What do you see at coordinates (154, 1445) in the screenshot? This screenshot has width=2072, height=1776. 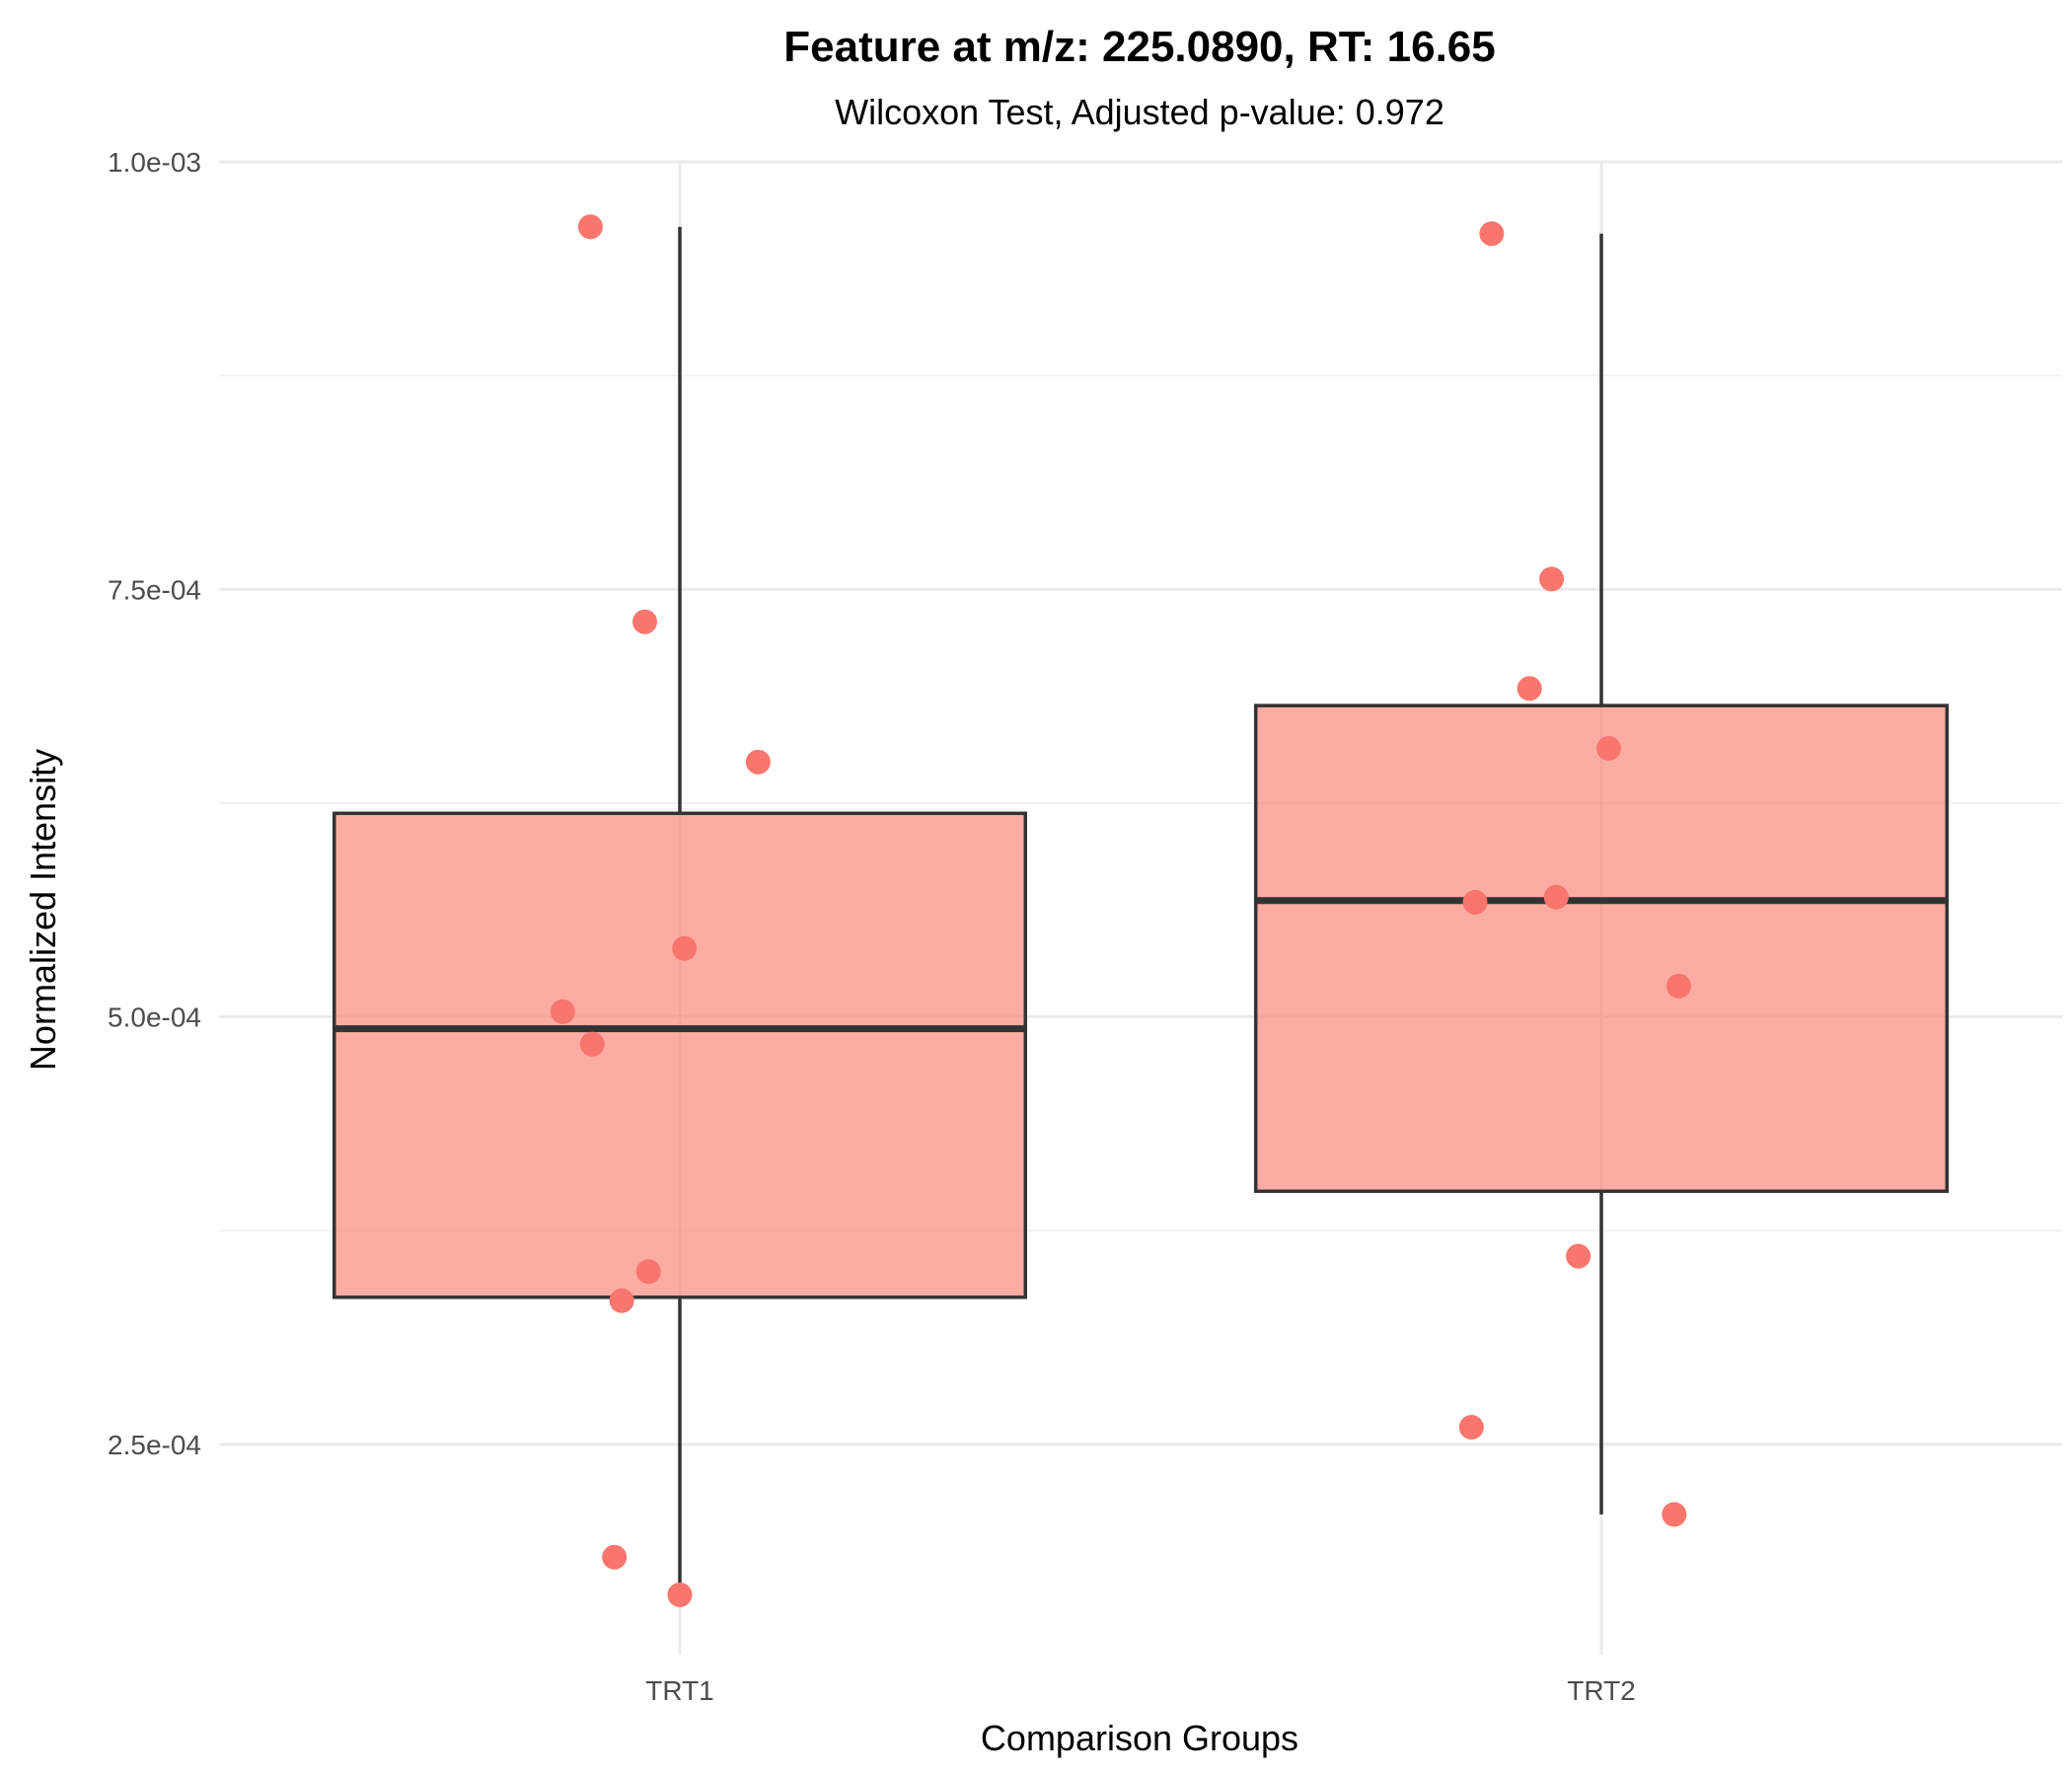 I see `y-tick-label: 2.5e-04` at bounding box center [154, 1445].